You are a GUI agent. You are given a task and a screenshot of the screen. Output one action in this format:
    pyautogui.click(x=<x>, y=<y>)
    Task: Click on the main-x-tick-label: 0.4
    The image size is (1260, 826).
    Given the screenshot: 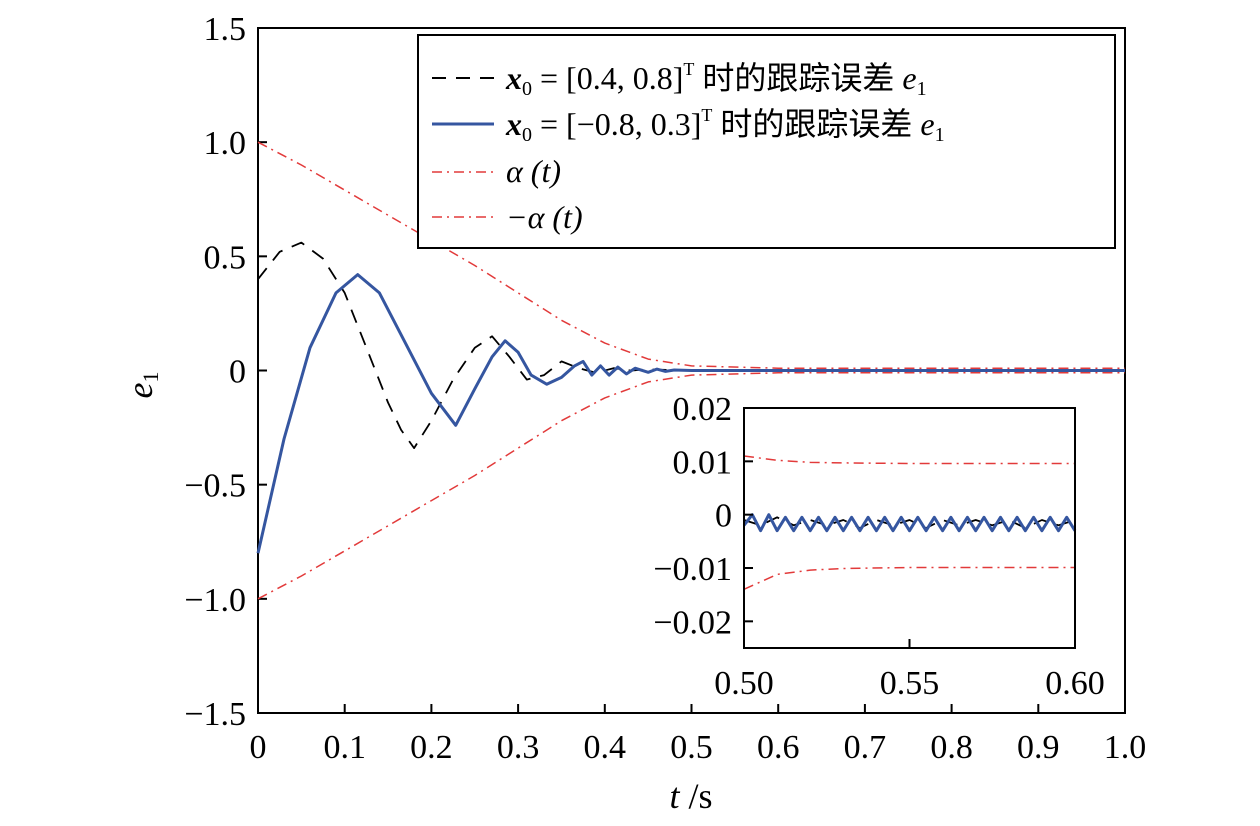 What is the action you would take?
    pyautogui.click(x=605, y=747)
    